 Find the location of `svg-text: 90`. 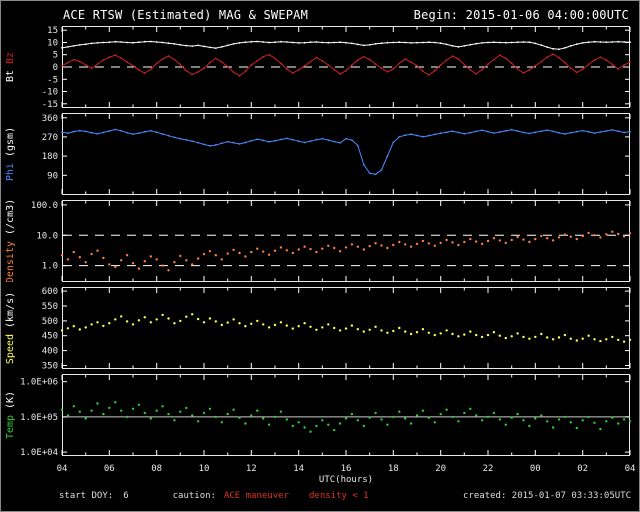

svg-text: 90 is located at coordinates (52, 176).